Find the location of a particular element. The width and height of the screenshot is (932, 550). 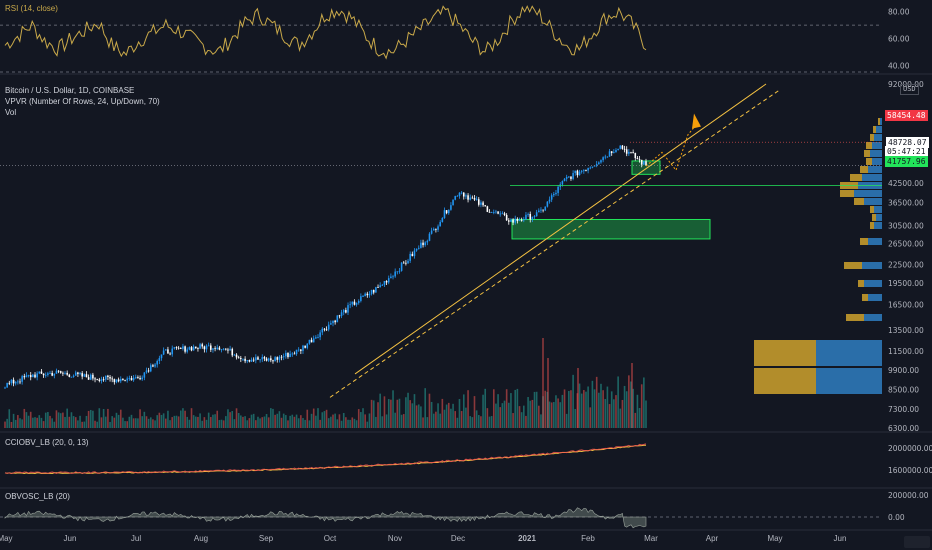

x-tick-label: Dec is located at coordinates (458, 538).